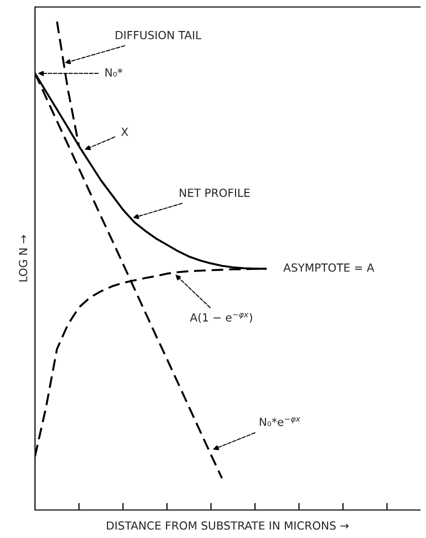 The width and height of the screenshot is (426, 538). I want to click on annotation: NET PROFILE, so click(215, 192).